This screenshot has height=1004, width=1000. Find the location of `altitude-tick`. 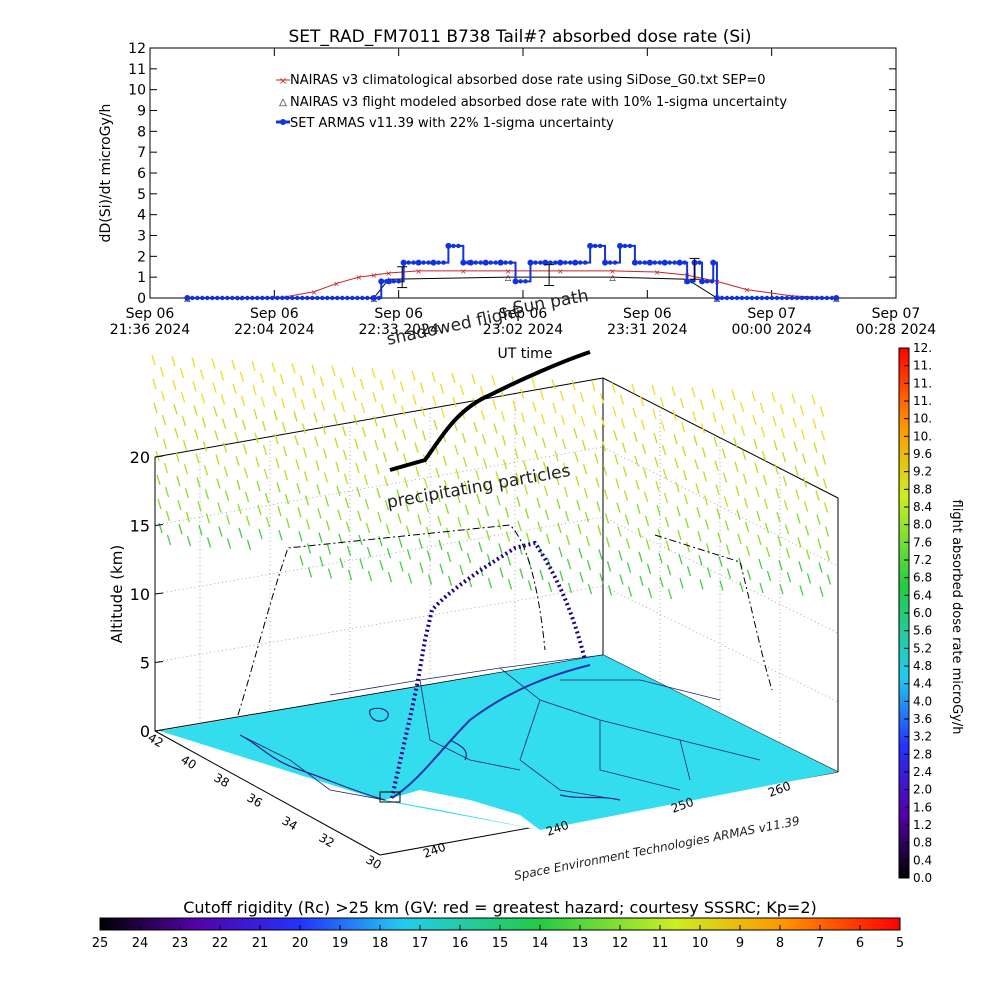

altitude-tick is located at coordinates (159, 525).